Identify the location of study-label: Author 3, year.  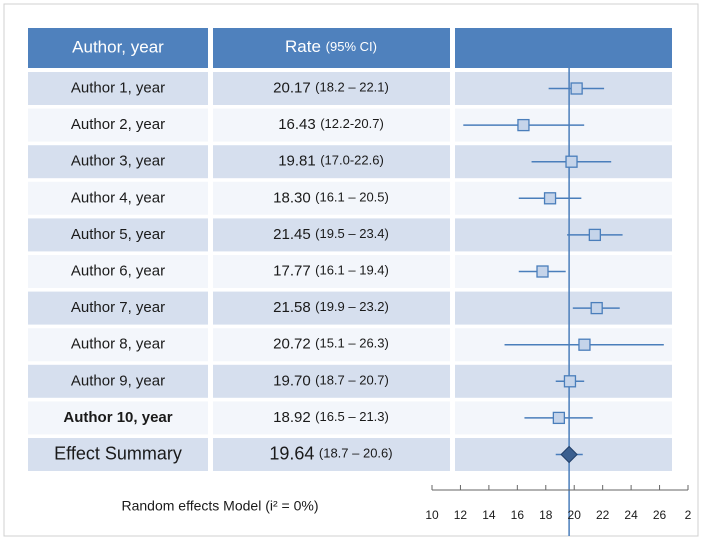
(118, 161).